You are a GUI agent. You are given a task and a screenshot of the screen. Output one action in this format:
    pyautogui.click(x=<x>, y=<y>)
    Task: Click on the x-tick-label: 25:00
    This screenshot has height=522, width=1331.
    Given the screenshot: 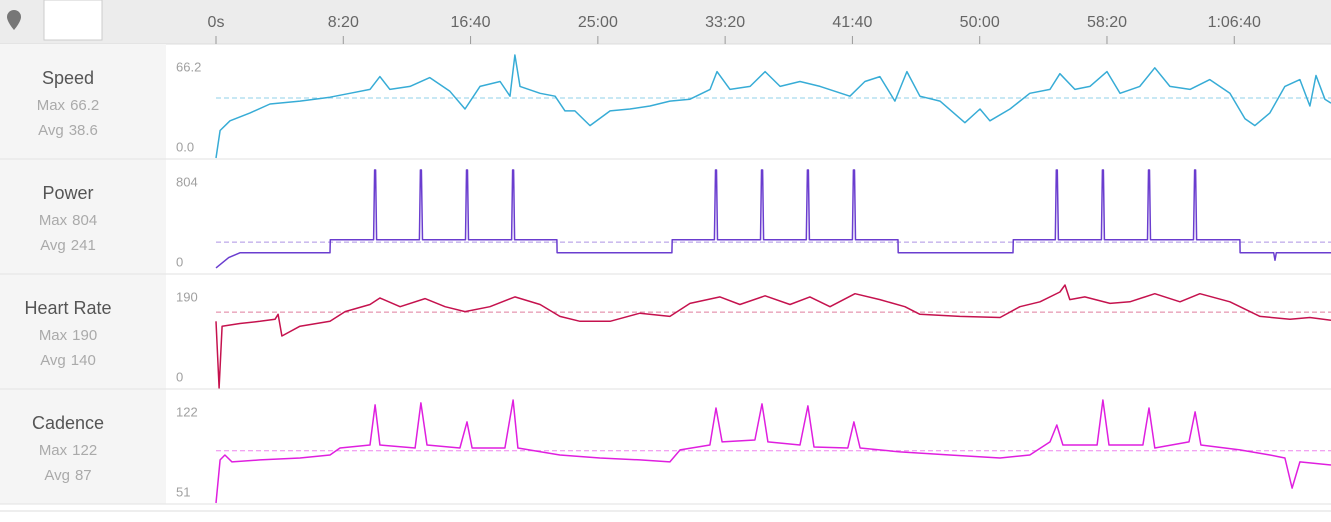 What is the action you would take?
    pyautogui.click(x=598, y=22)
    